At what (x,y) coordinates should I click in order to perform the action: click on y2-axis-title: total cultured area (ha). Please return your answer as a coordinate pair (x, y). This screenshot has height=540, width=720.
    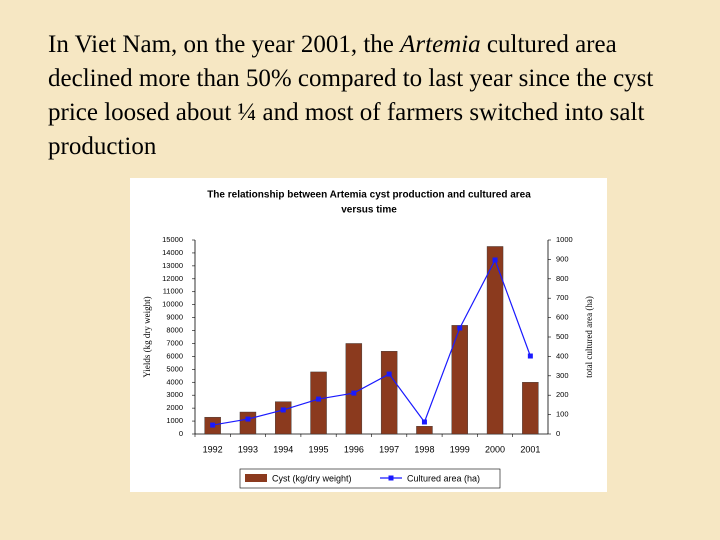
    Looking at the image, I should click on (589, 337).